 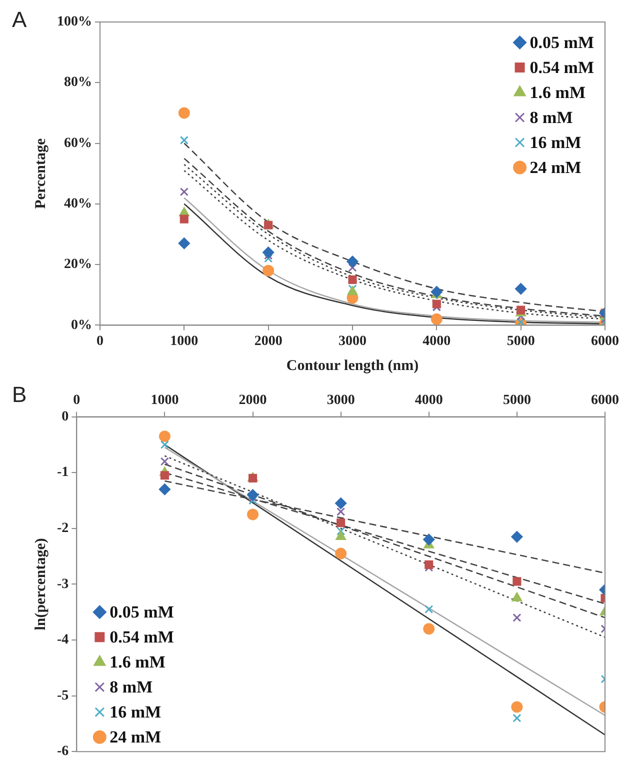 I want to click on y-tick-label: 0, so click(x=65, y=416).